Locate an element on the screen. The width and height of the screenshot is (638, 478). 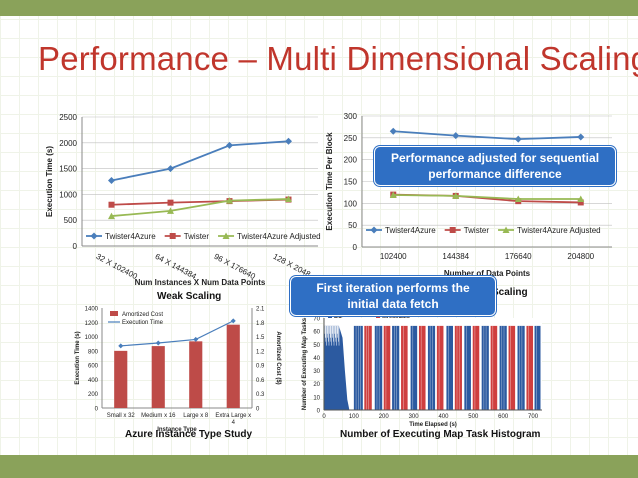
x-tick-label: 700 is located at coordinates (533, 417).